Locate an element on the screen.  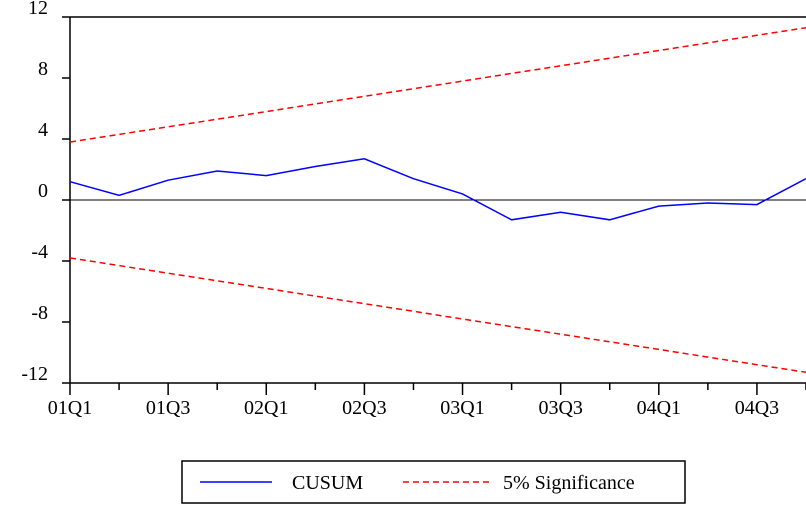
x-tick-label-1: 01Q3 is located at coordinates (168, 408).